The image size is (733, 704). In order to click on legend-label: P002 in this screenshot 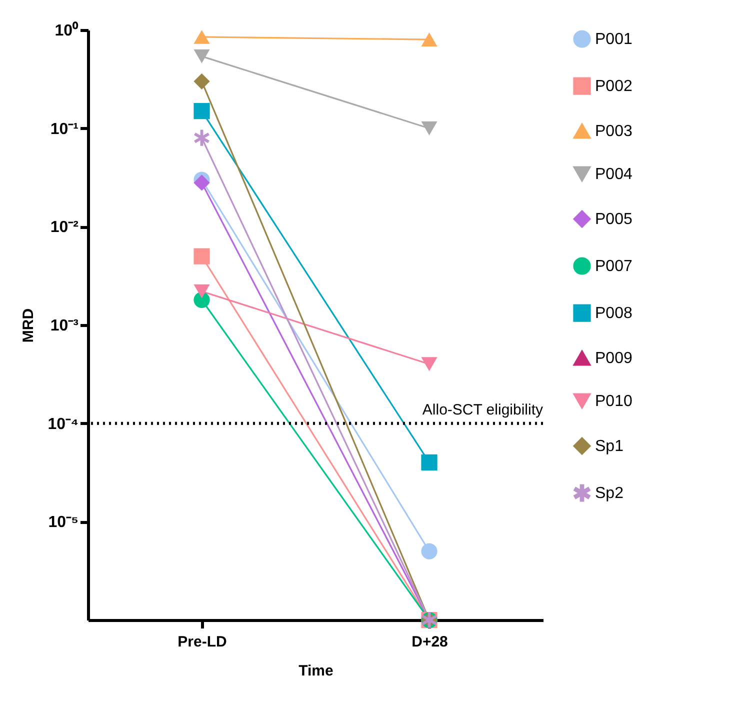, I will do `click(613, 86)`.